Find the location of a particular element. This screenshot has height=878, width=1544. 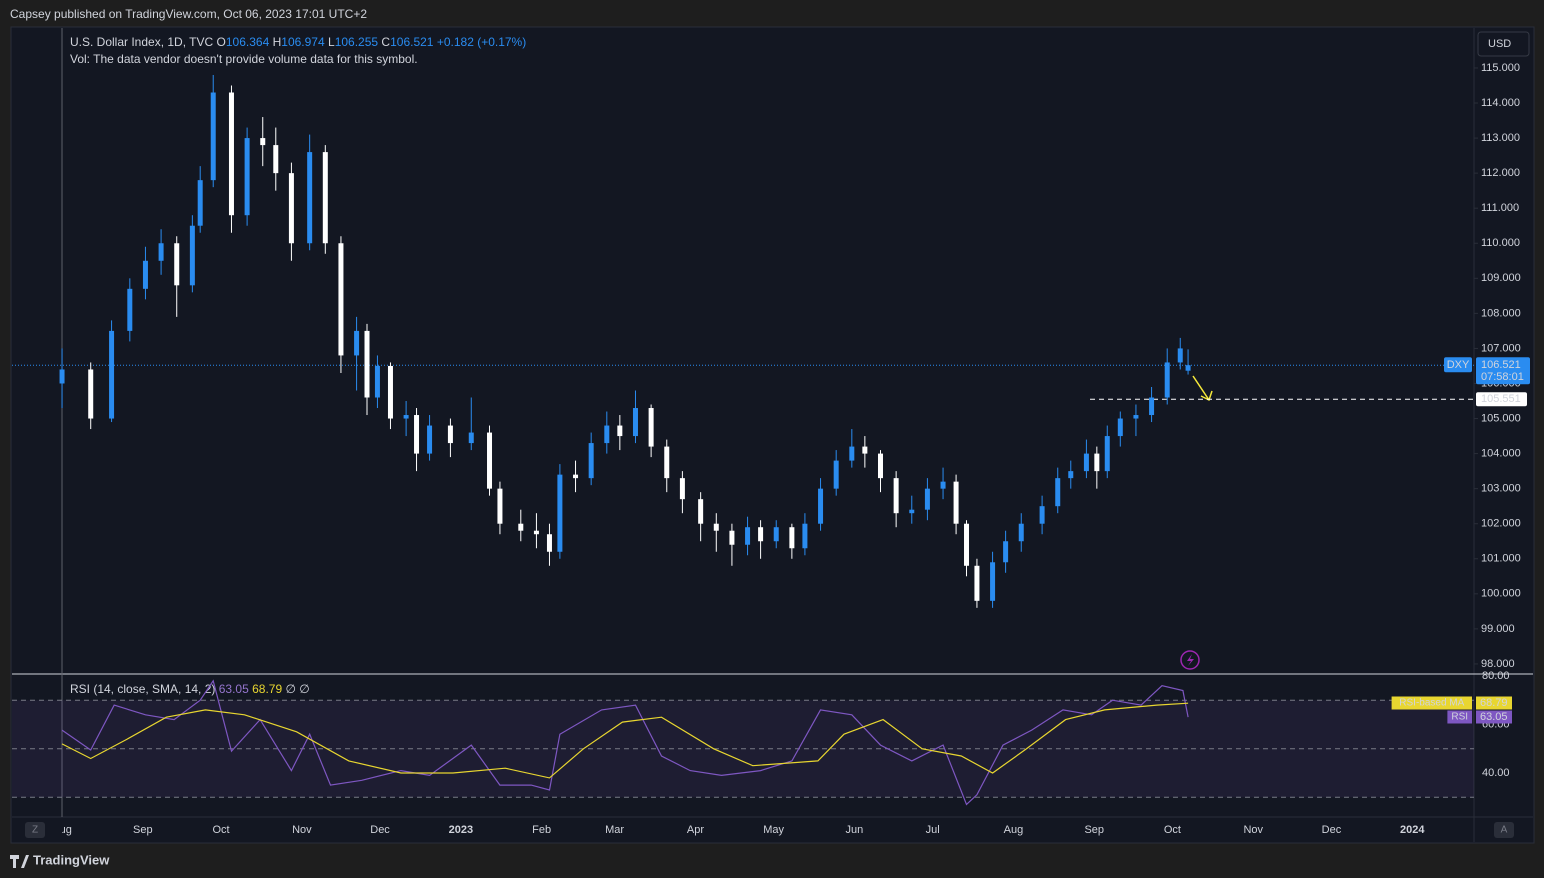

countdown: 07:58:01 is located at coordinates (1502, 377).